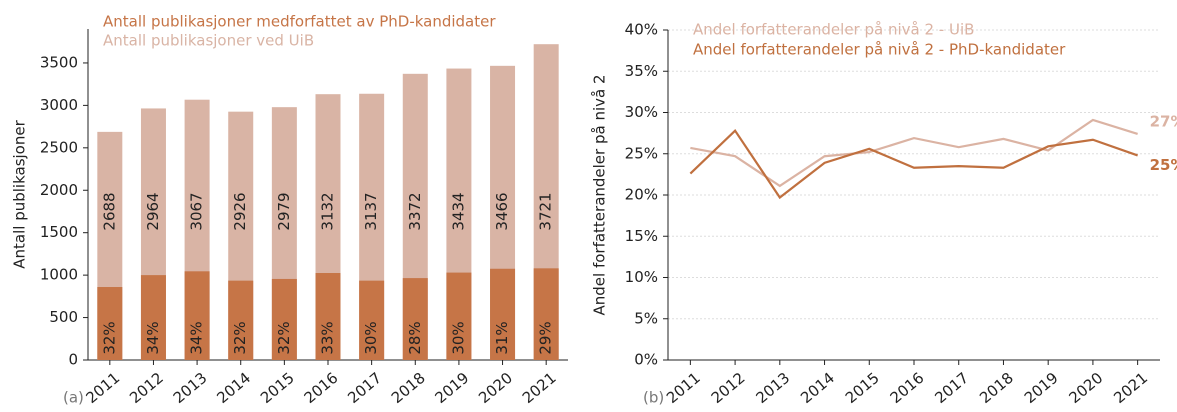  I want to click on y-tick-label: 3000, so click(59, 105).